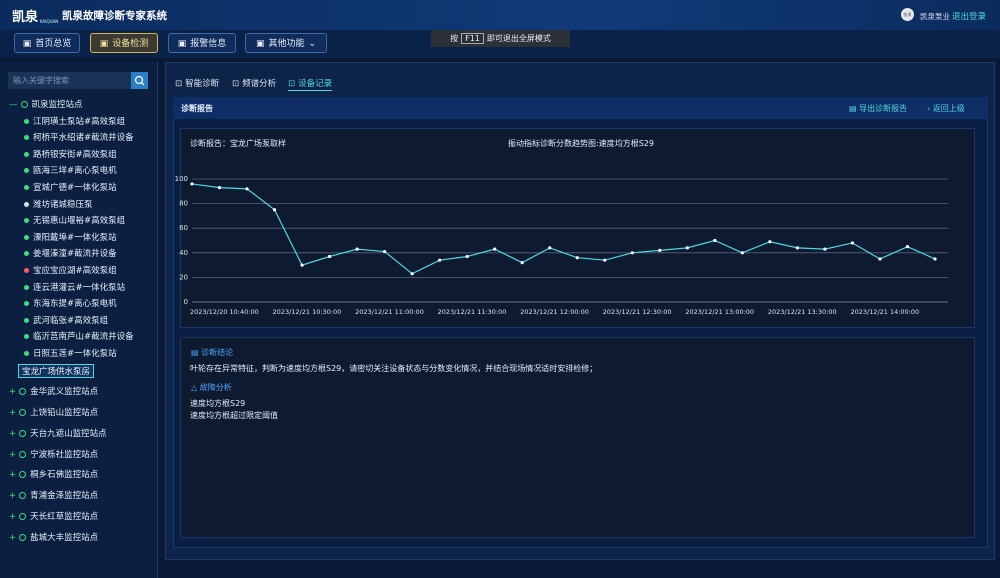  I want to click on tree-leaf: 溧阳戴埠#一体化泵站, so click(70, 237).